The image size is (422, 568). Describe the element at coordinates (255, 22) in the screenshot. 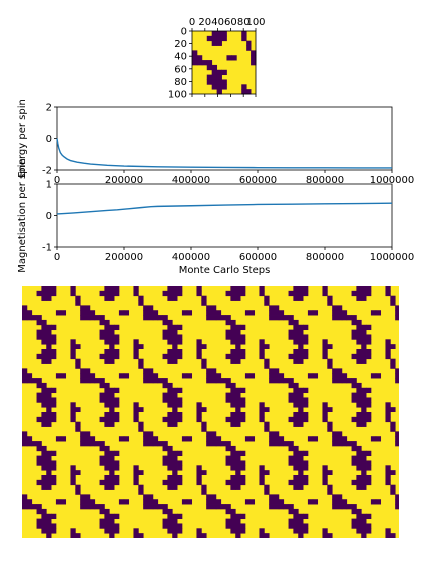

I see `lattice-xtick-label: 100` at that location.